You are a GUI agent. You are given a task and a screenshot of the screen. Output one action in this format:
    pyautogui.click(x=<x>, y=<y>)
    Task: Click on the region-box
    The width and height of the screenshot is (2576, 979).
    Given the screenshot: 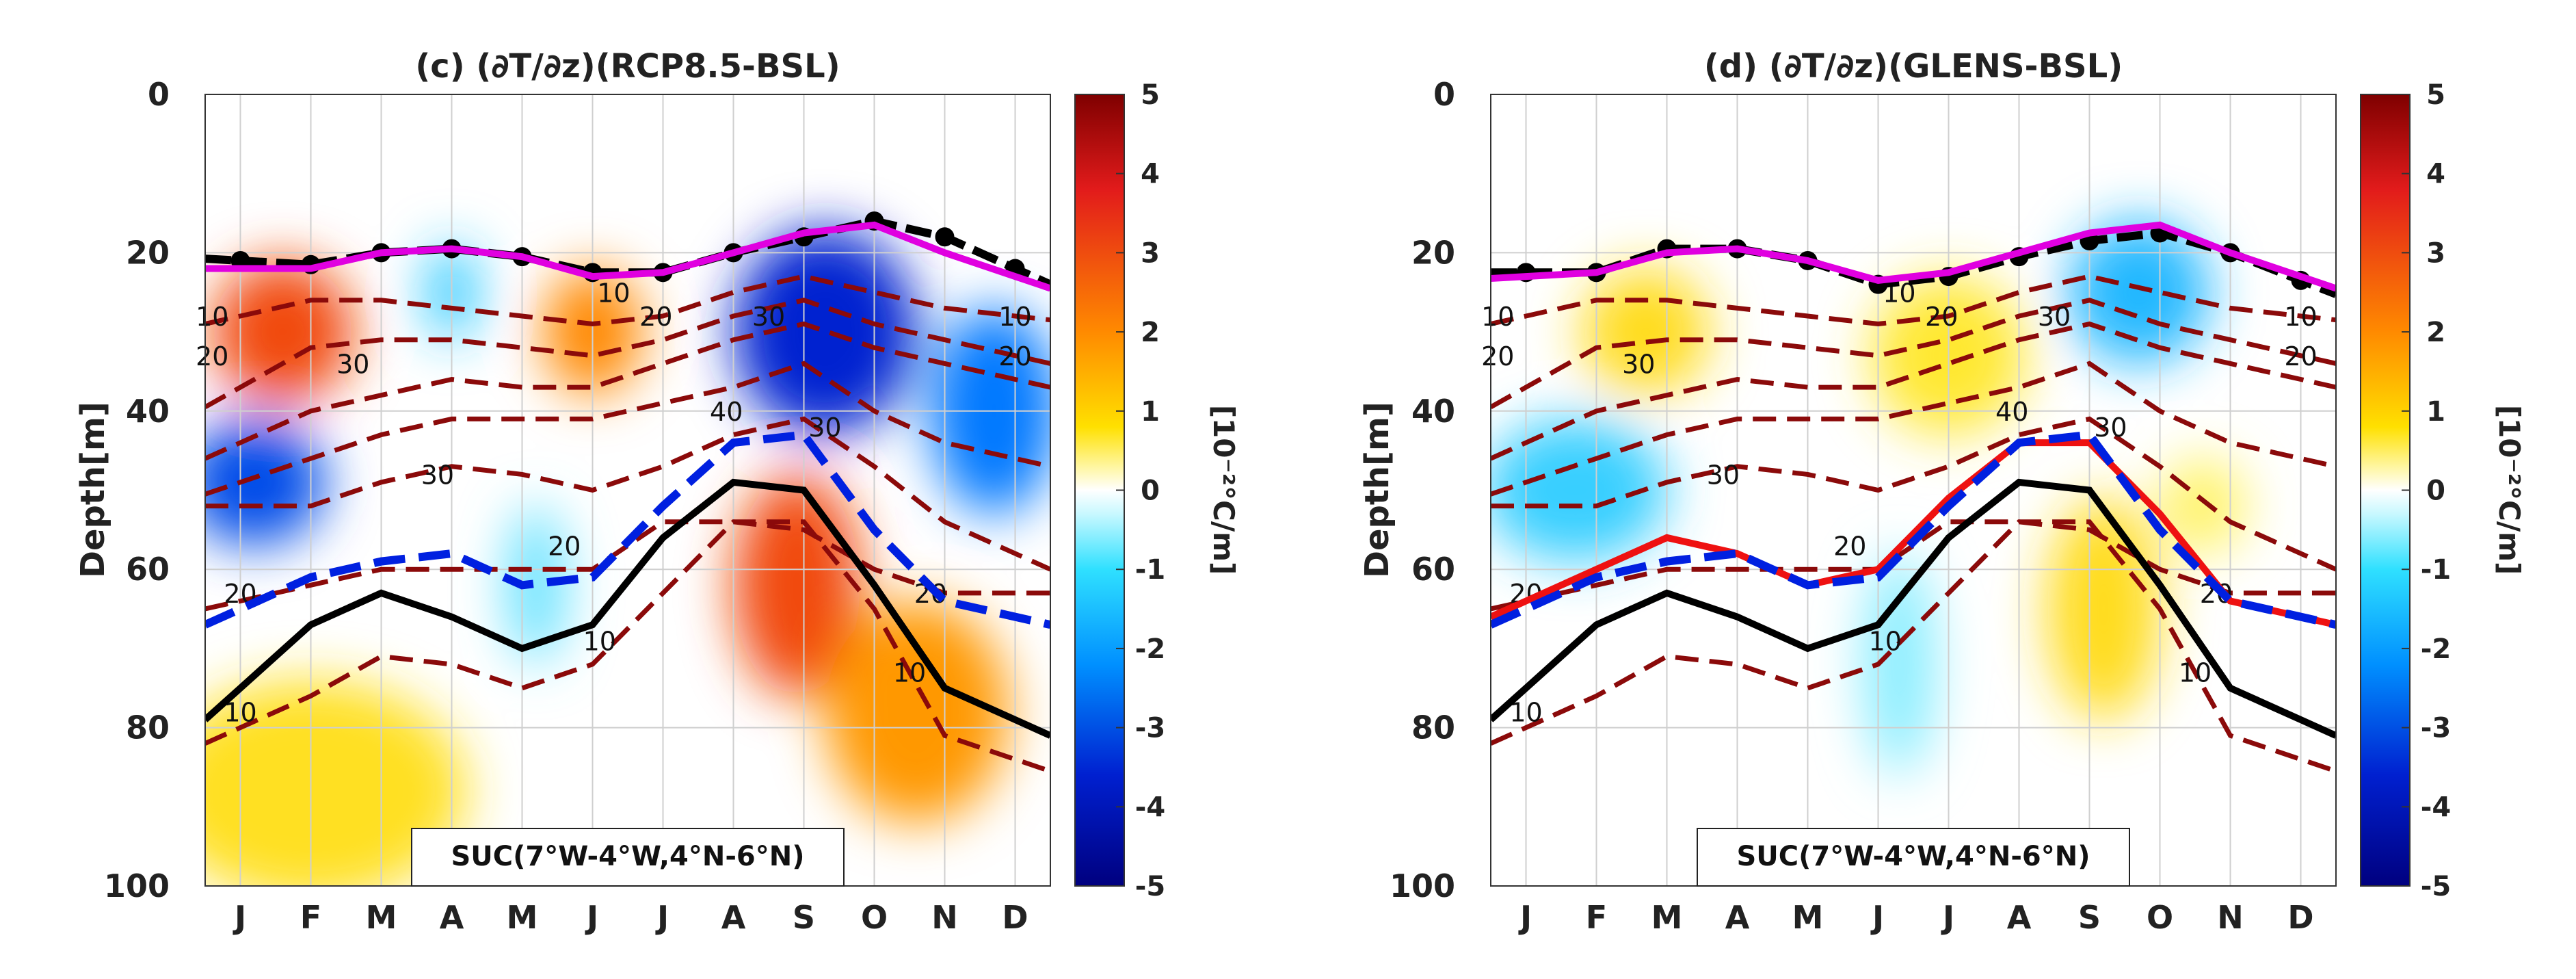 What is the action you would take?
    pyautogui.click(x=628, y=857)
    